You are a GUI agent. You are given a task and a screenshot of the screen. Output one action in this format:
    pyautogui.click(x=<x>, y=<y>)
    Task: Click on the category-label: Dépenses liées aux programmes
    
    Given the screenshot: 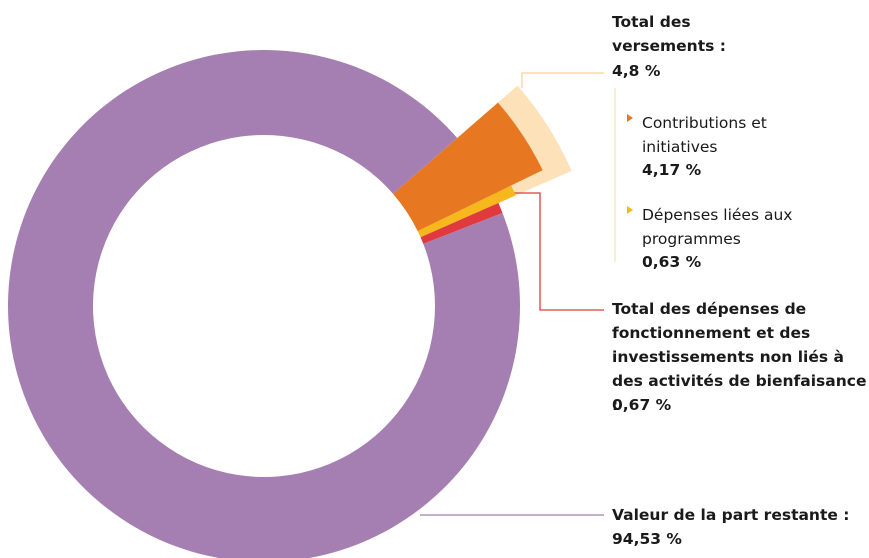 What is the action you would take?
    pyautogui.click(x=717, y=227)
    